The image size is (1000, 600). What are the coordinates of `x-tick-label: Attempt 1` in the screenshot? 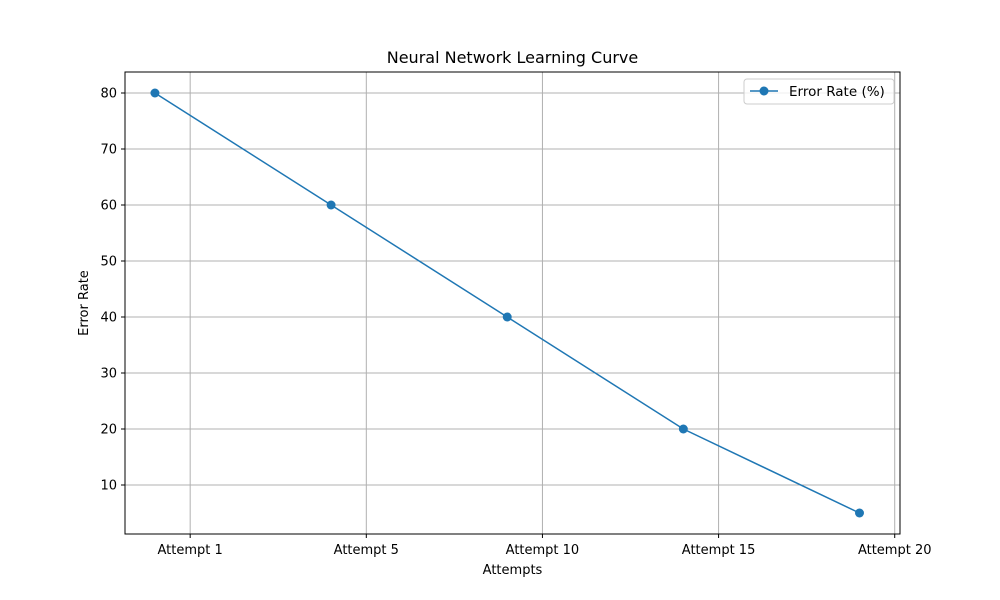 It's located at (190, 550).